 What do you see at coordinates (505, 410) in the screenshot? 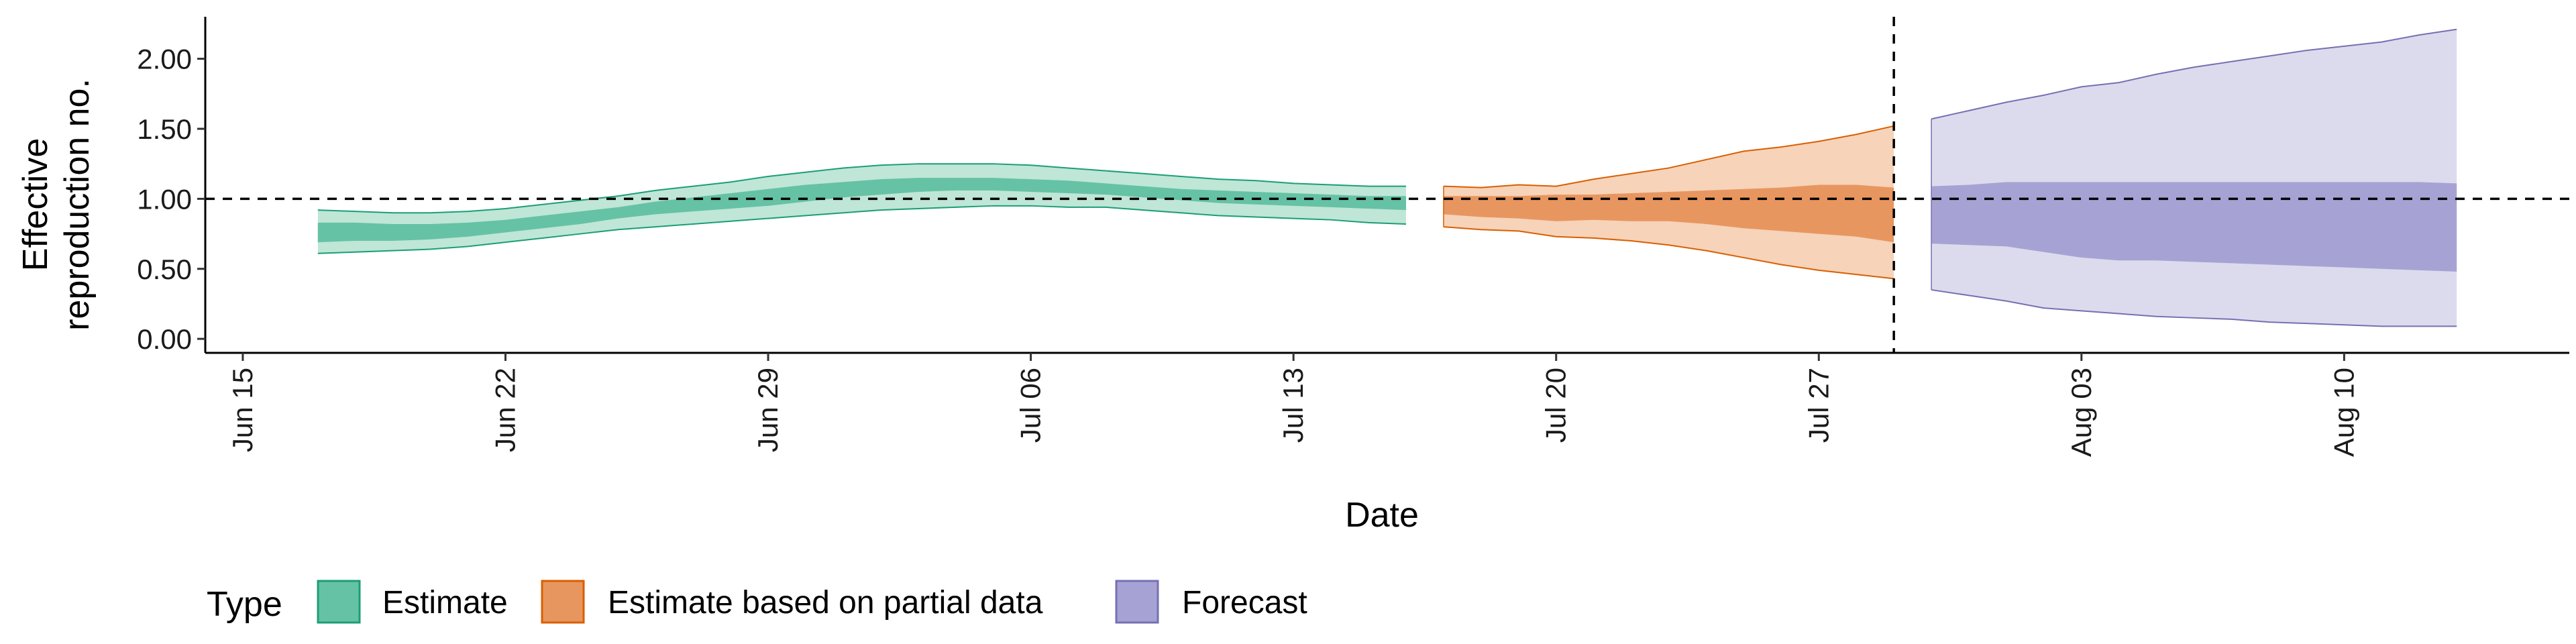
I see `x-tick-label: Jun 22` at bounding box center [505, 410].